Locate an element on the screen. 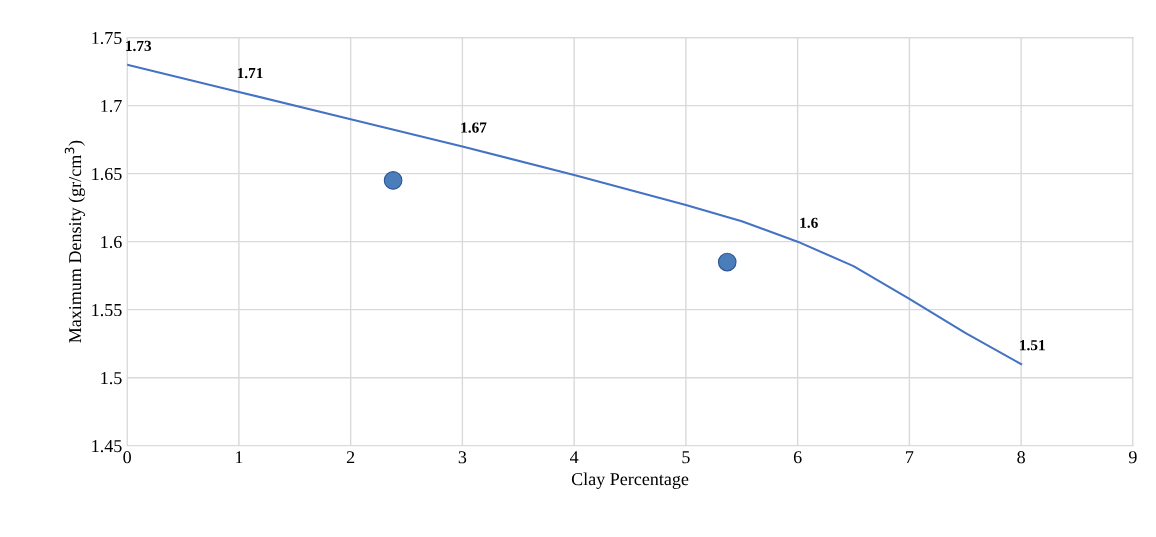 This screenshot has height=537, width=1156. data-label: 1.51 is located at coordinates (1032, 345).